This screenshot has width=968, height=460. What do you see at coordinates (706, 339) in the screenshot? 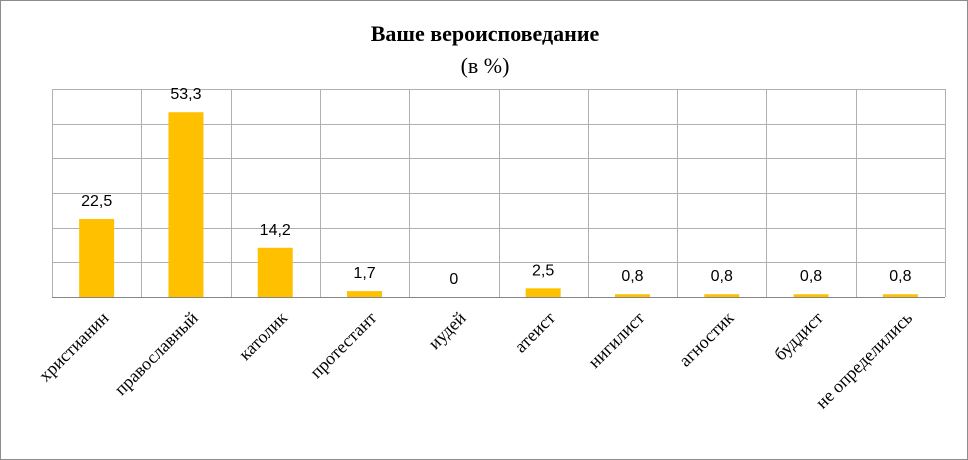
I see `category-label-8: агностик` at bounding box center [706, 339].